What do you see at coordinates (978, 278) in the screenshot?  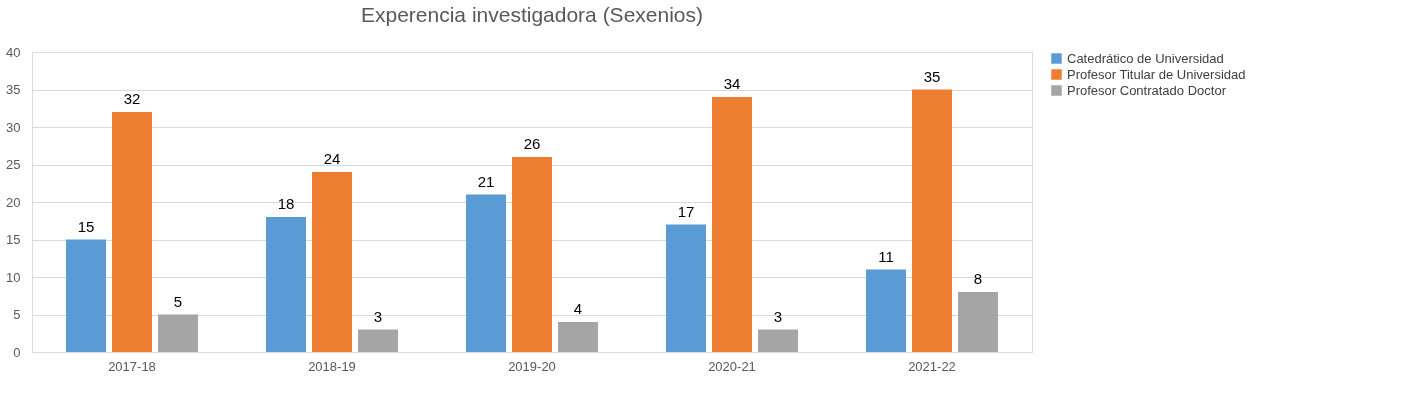 I see `data-label: 8` at bounding box center [978, 278].